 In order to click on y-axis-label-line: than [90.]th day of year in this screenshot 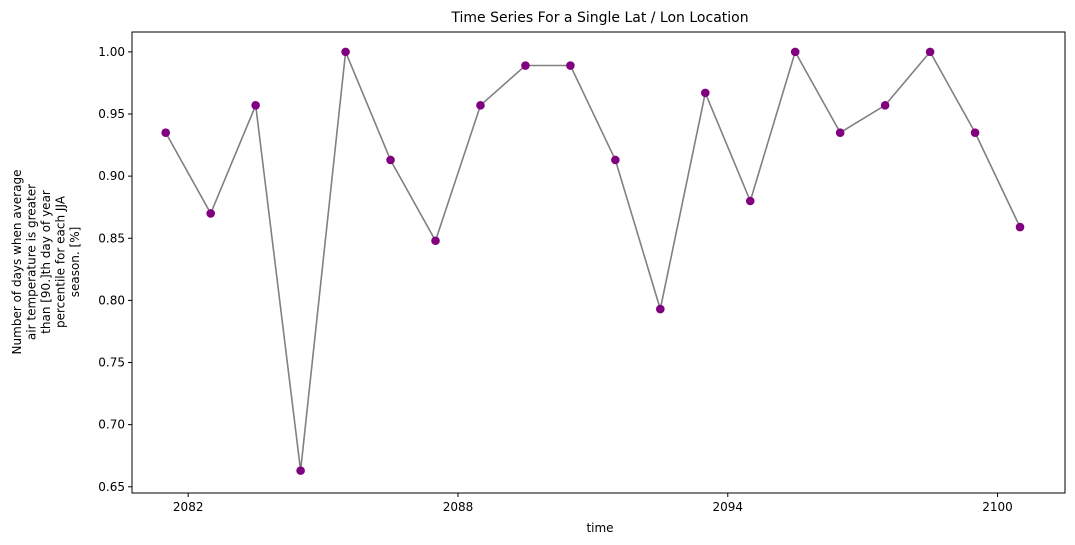, I will do `click(46, 262)`.